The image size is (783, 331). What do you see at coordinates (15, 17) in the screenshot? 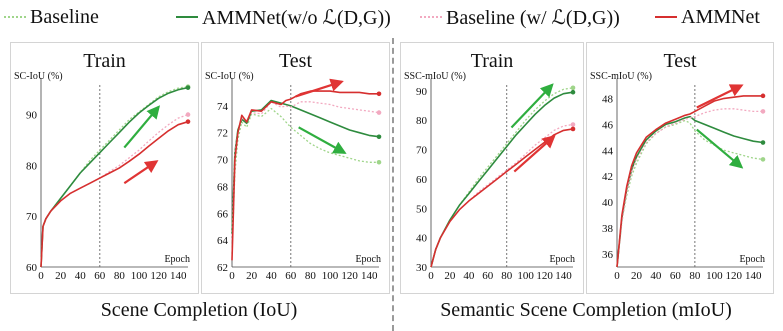
I see `legend-swatch-baseline` at bounding box center [15, 17].